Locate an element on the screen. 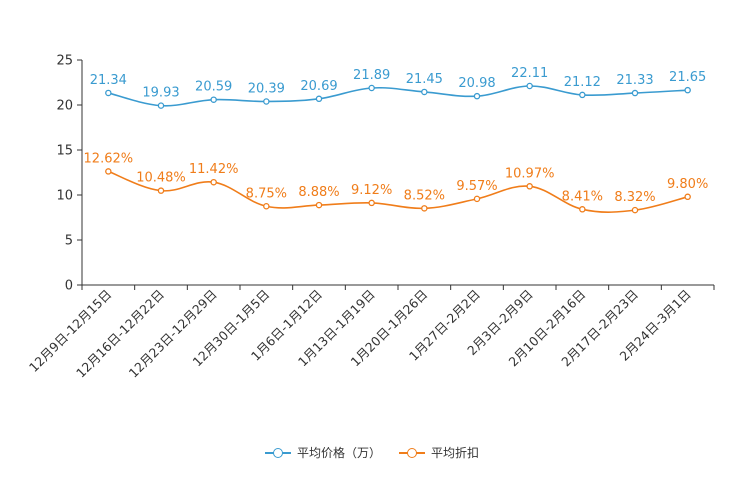  legend-price-line-icon is located at coordinates (277, 453).